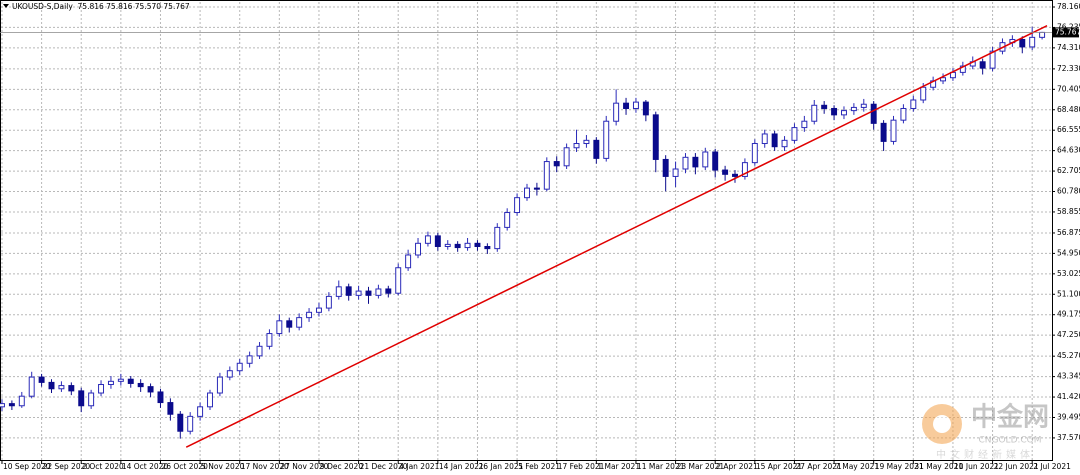 The width and height of the screenshot is (1080, 475). I want to click on x-tick-label: 2 Oct 2020, so click(103, 466).